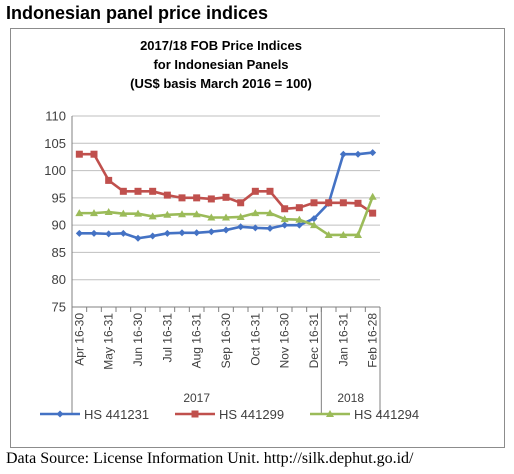 The height and width of the screenshot is (474, 514). I want to click on chart-title-line: for Indonesian Panels, so click(220, 64).